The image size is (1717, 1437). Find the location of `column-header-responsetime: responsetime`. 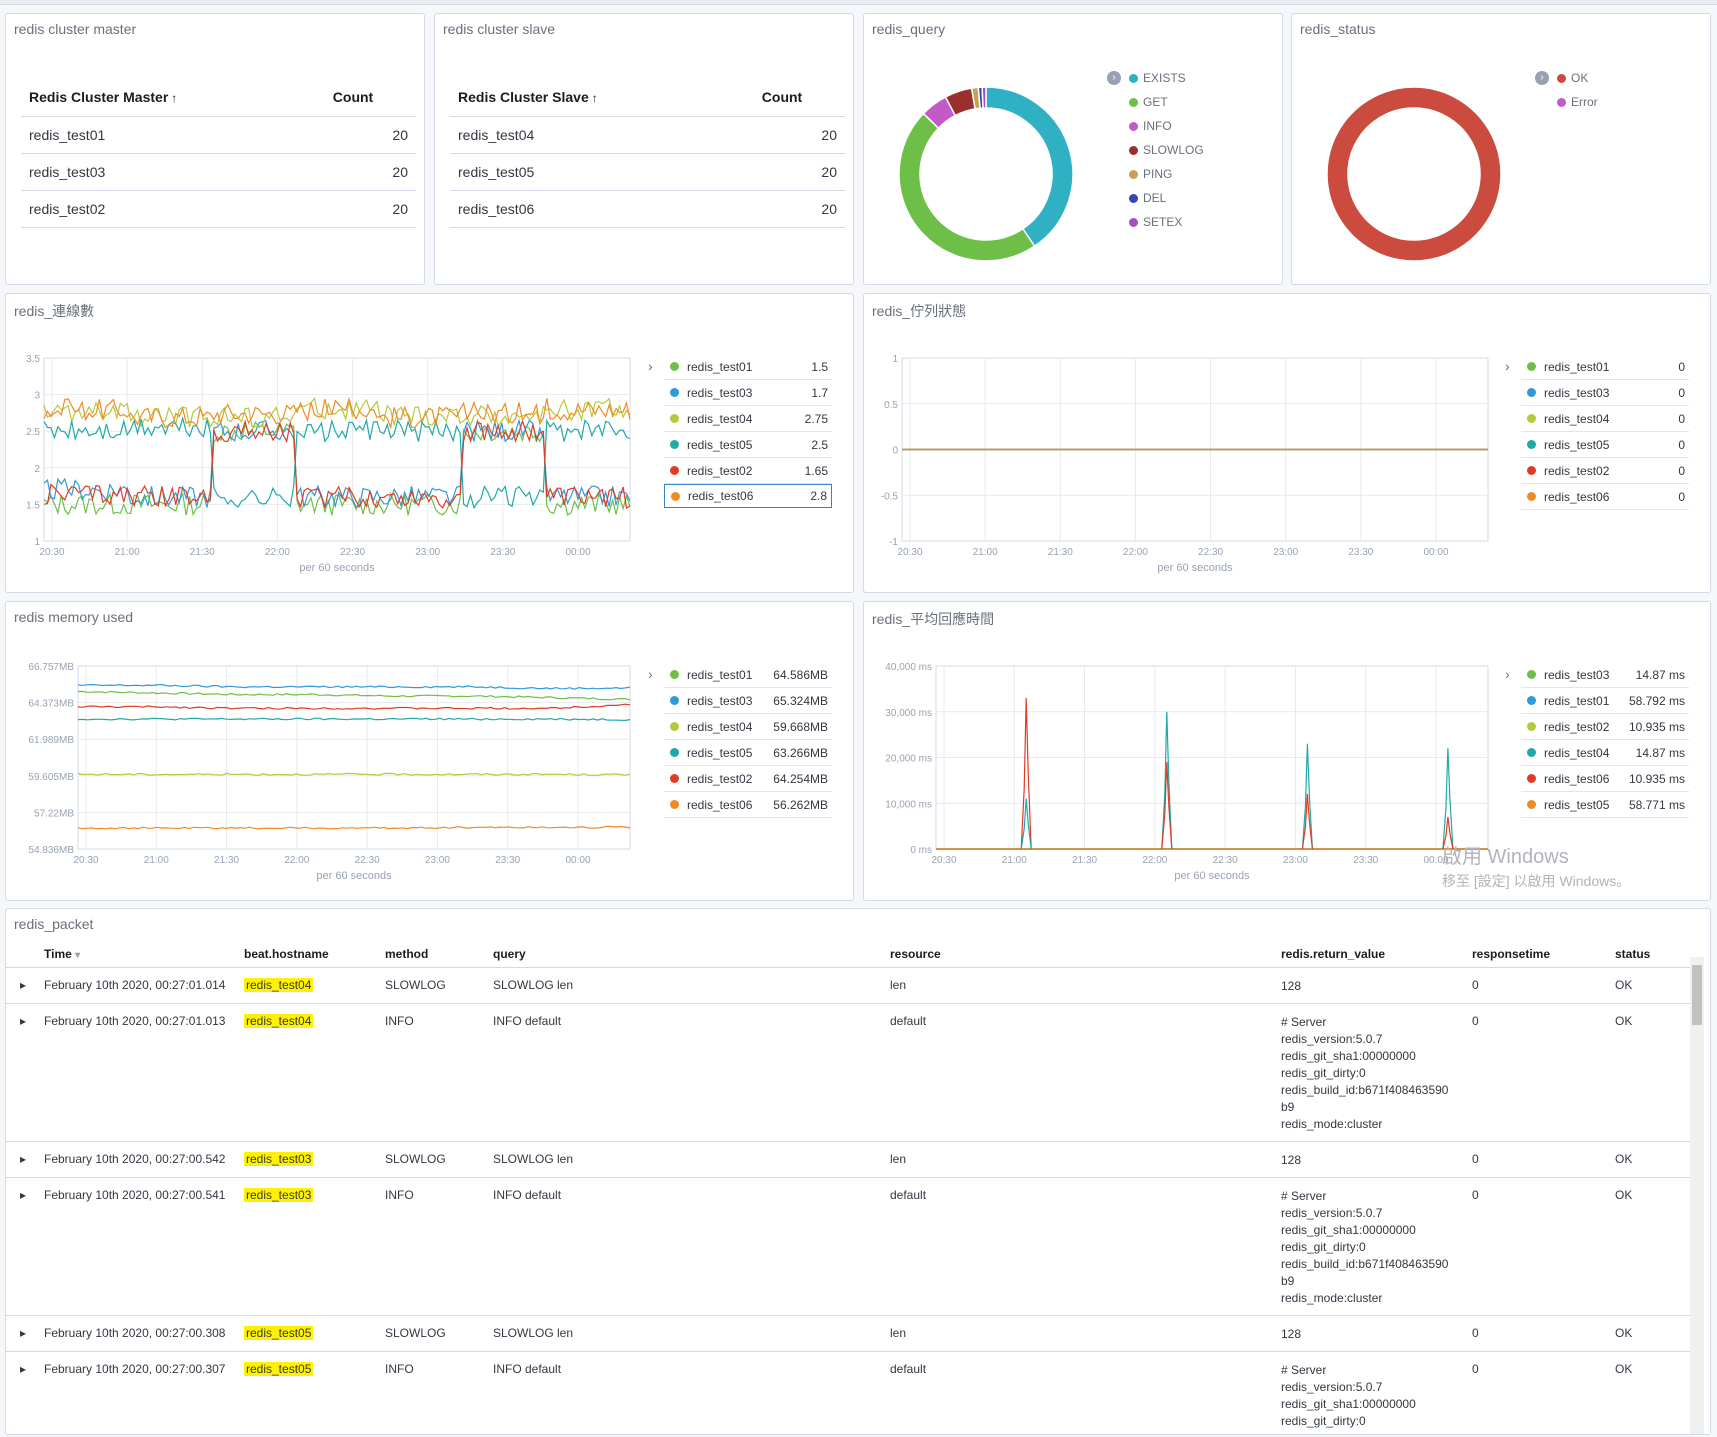

column-header-responsetime: responsetime is located at coordinates (1539, 954).